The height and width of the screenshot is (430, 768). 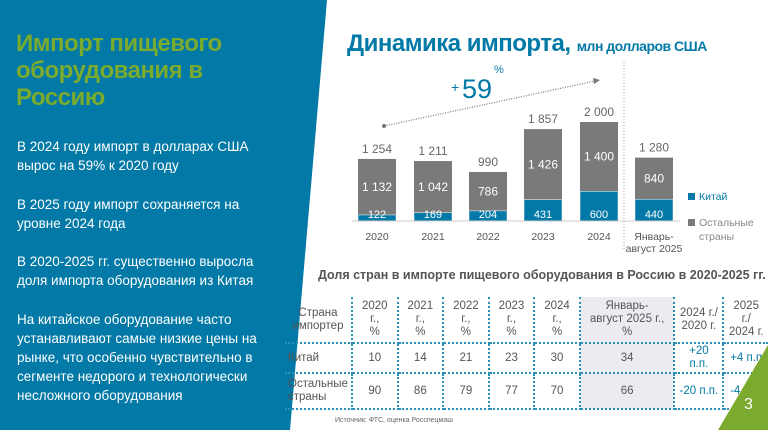 I want to click on arrow-dot, so click(x=384, y=126).